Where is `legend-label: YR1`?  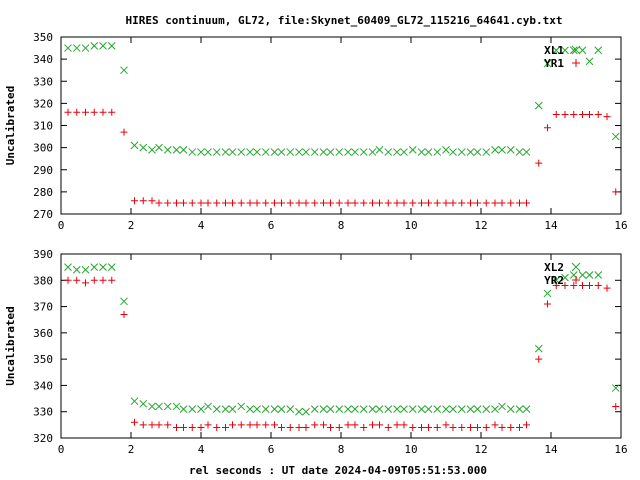 legend-label: YR1 is located at coordinates (554, 63).